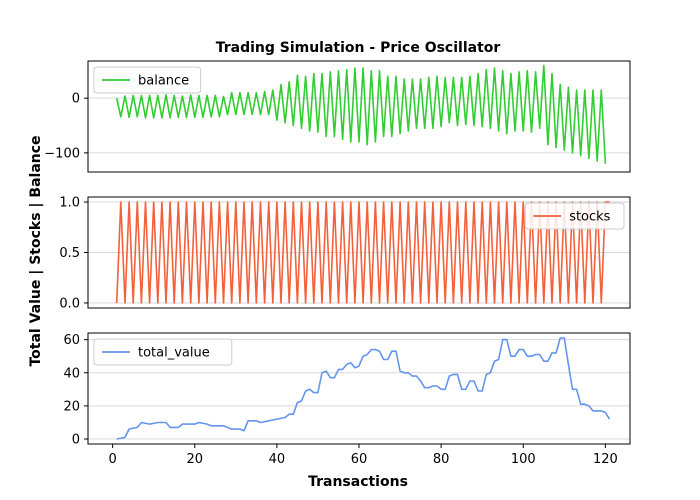  What do you see at coordinates (71, 406) in the screenshot?
I see `y-tick-label: 20` at bounding box center [71, 406].